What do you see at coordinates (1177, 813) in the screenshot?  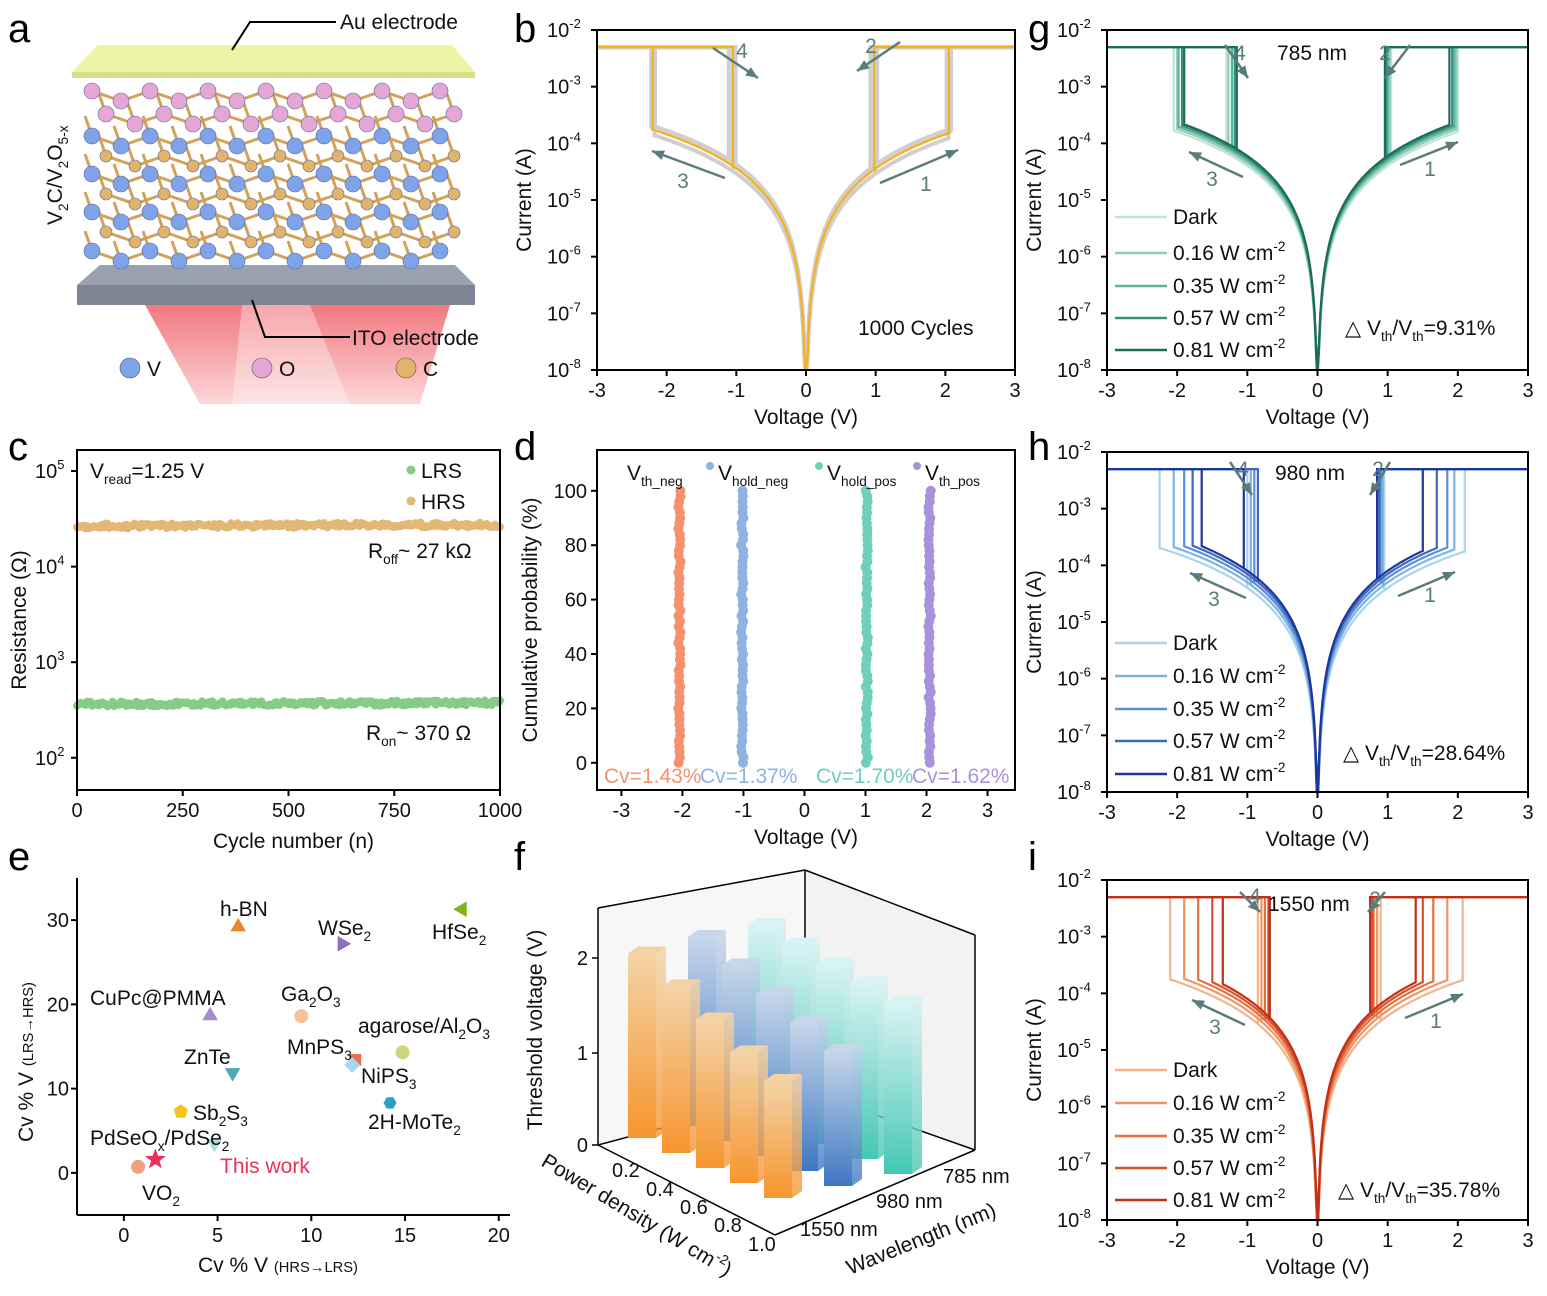 I see `x-tick-label: -2` at bounding box center [1177, 813].